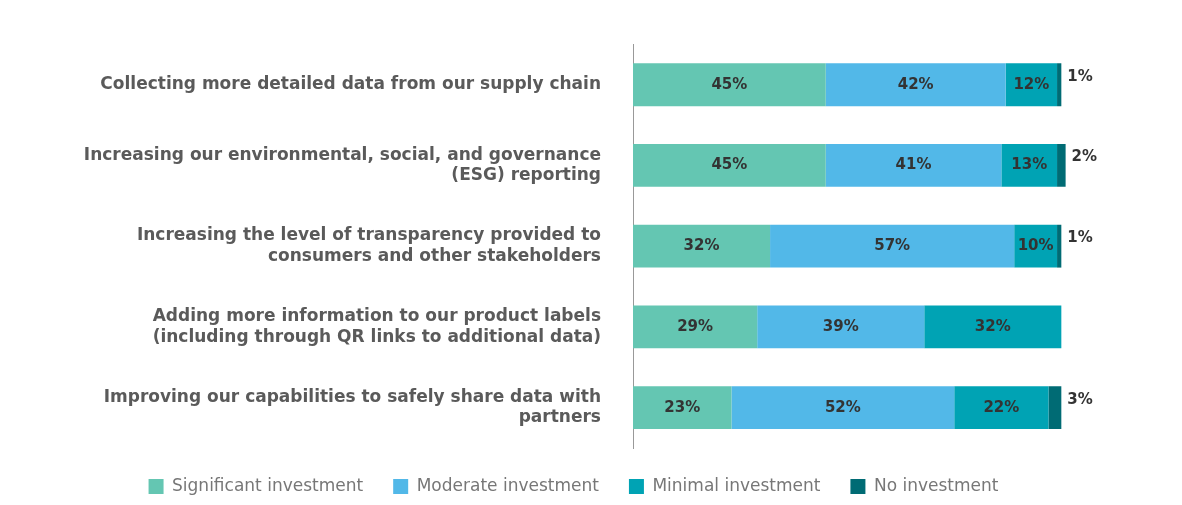 The image size is (1182, 505). Describe the element at coordinates (736, 484) in the screenshot. I see `legend-label: Minimal investment` at that location.